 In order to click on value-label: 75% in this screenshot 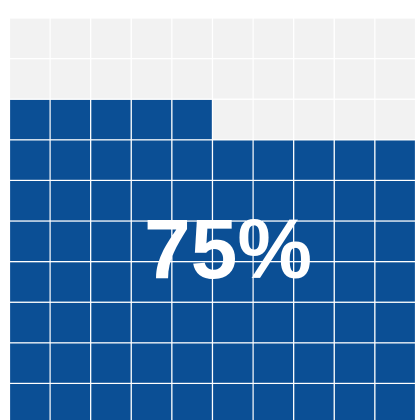, I will do `click(228, 249)`.